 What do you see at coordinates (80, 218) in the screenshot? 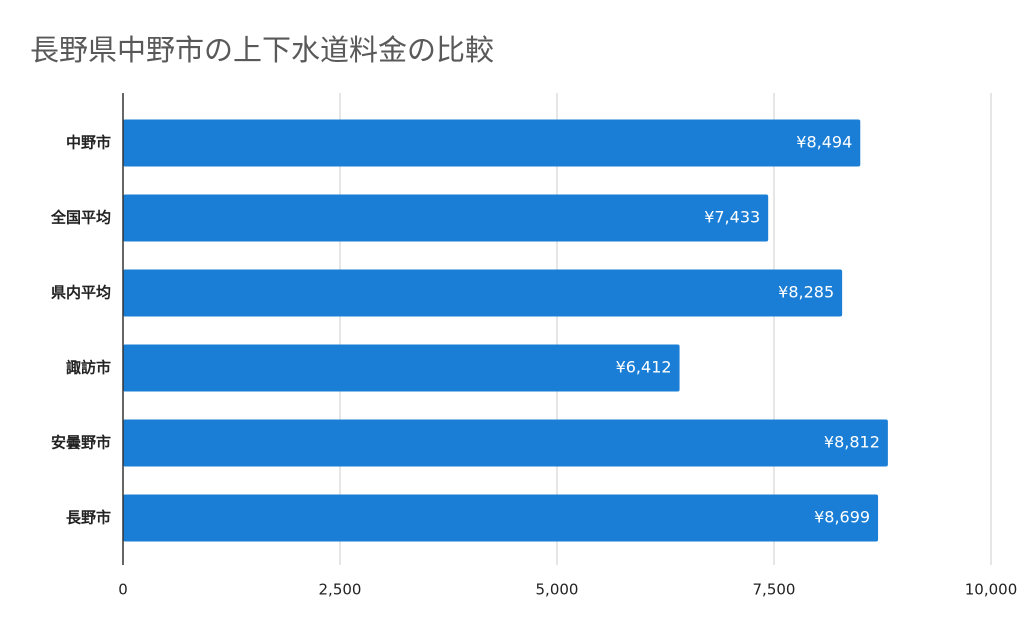
I see `y-tick-label: 全国平均` at bounding box center [80, 218].